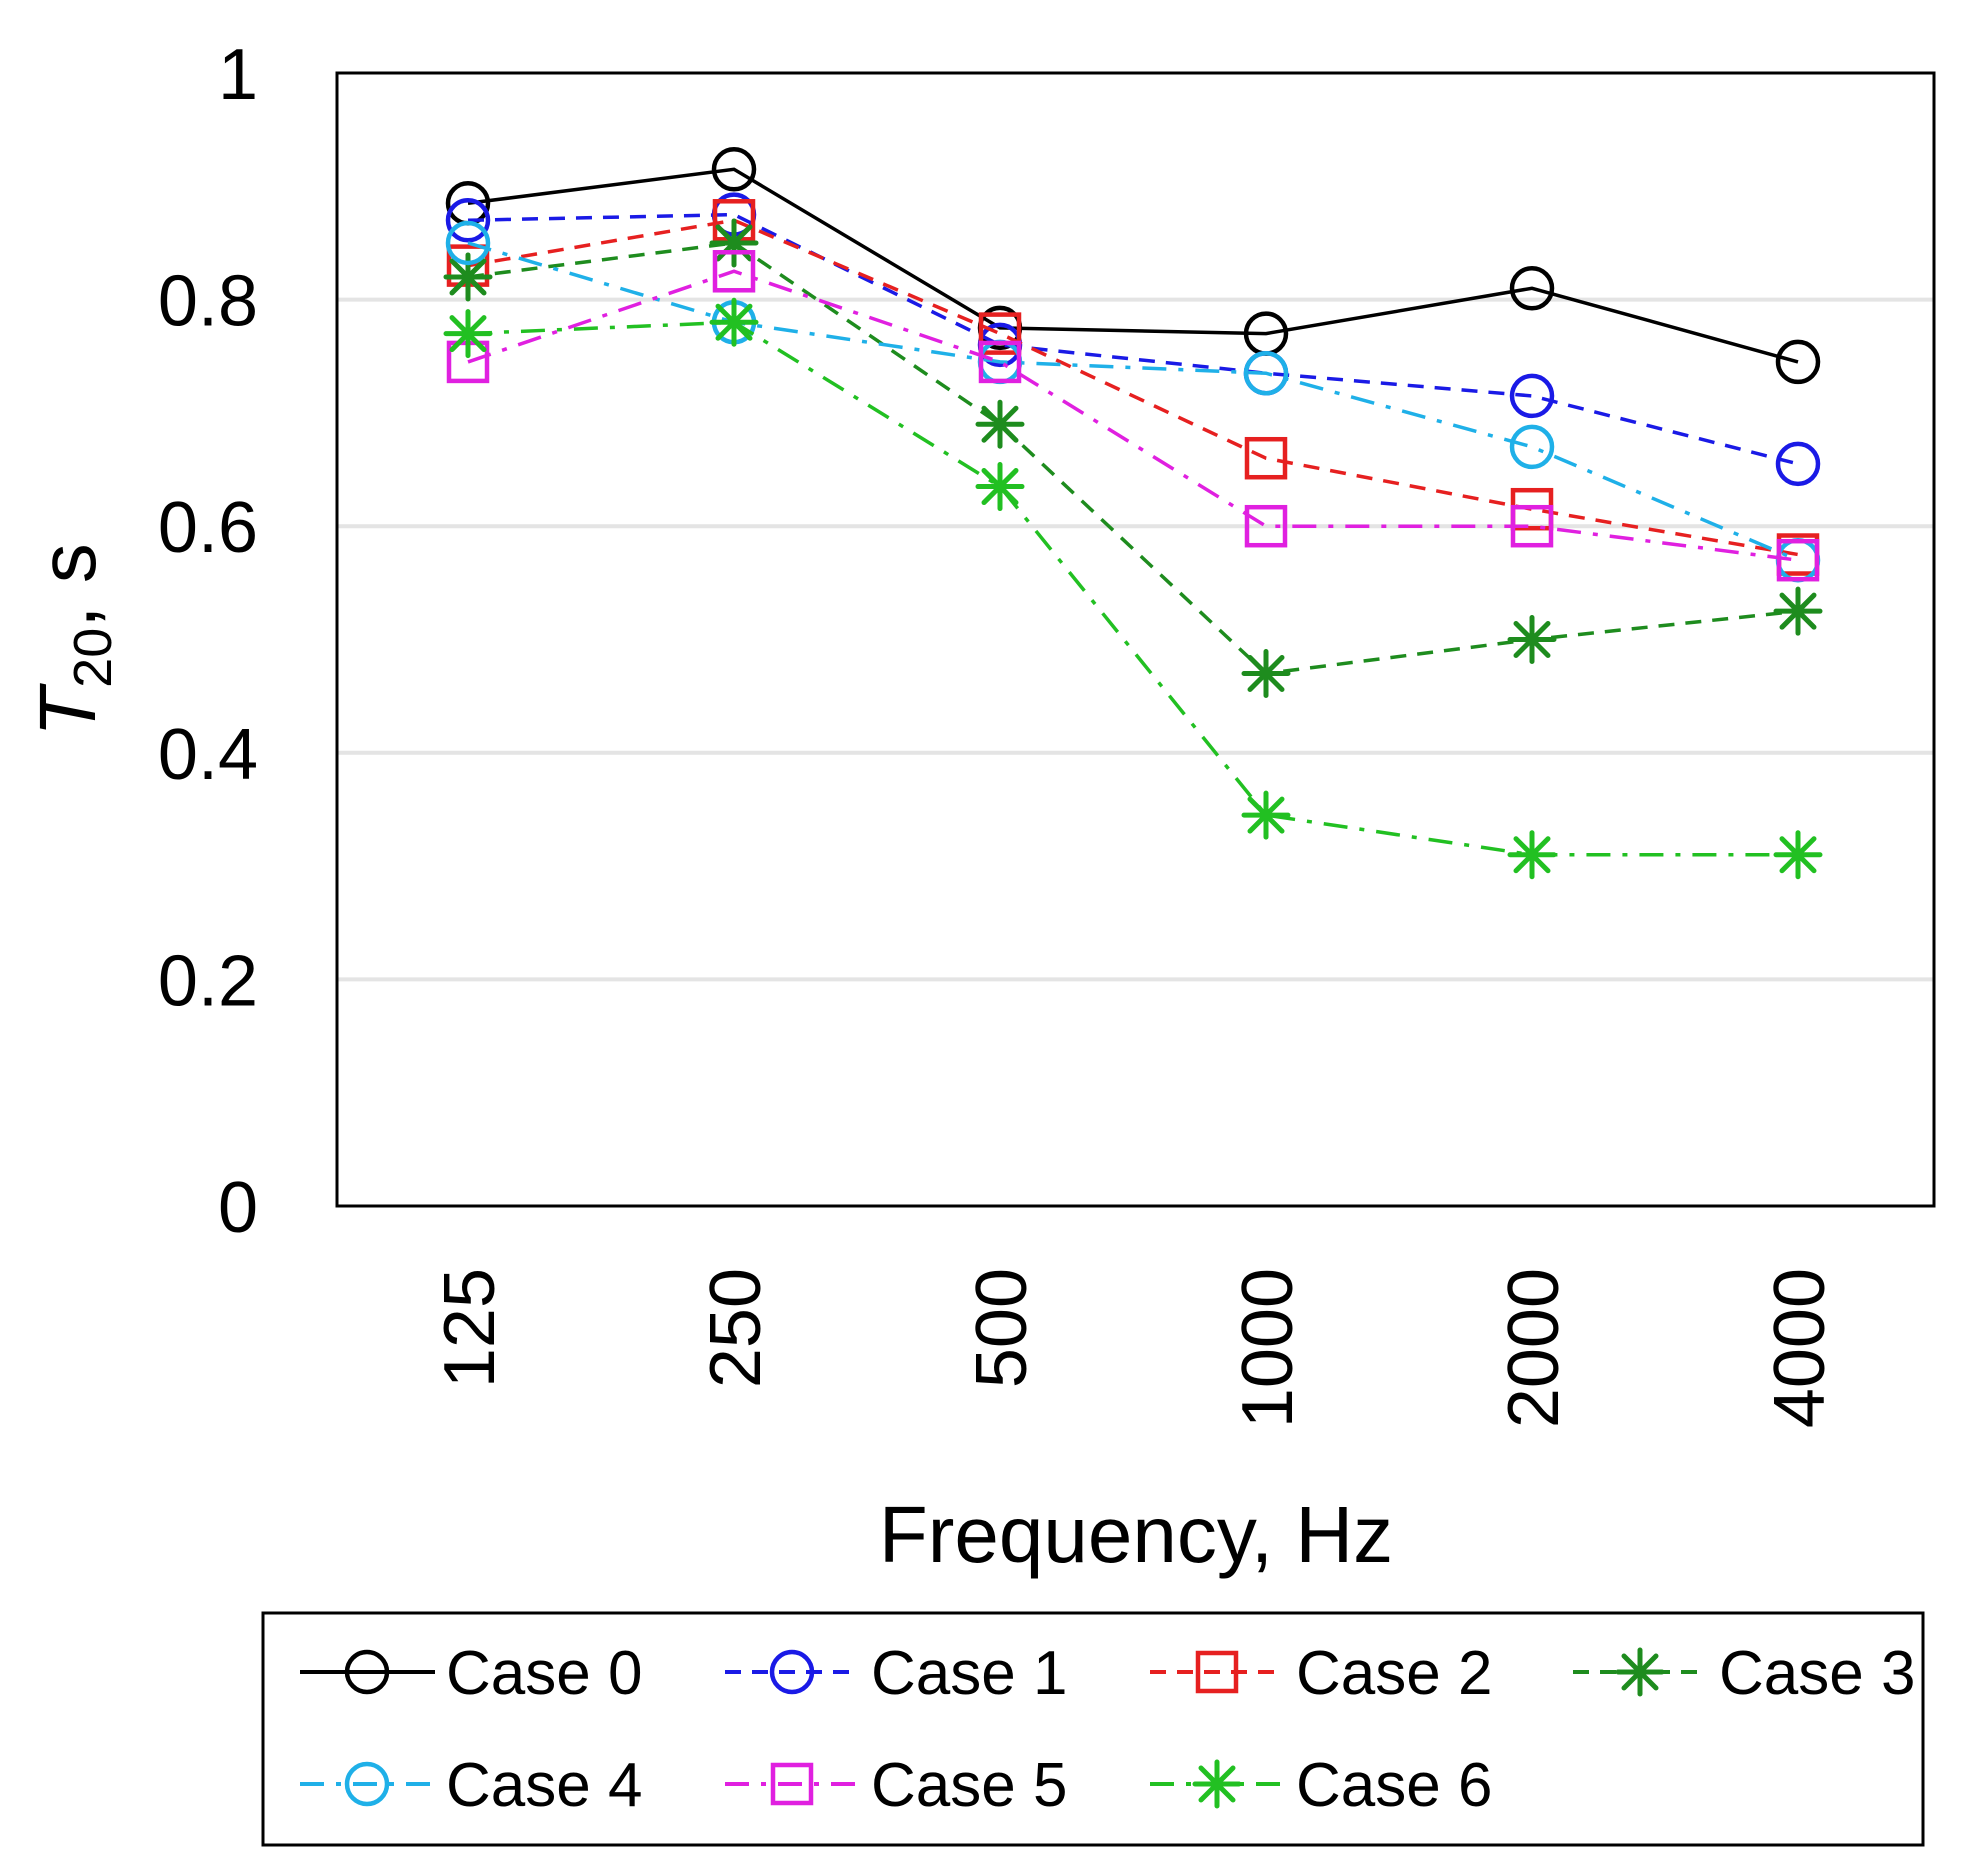 The height and width of the screenshot is (1875, 1986). Describe the element at coordinates (238, 1208) in the screenshot. I see `y-tick-label: 0` at that location.